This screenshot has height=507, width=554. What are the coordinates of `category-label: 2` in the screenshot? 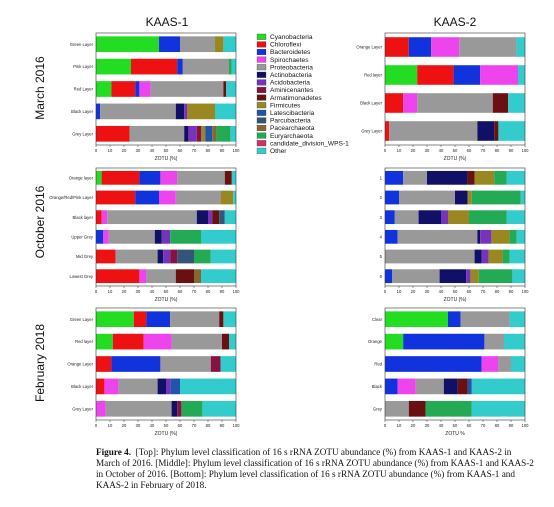 It's located at (381, 197).